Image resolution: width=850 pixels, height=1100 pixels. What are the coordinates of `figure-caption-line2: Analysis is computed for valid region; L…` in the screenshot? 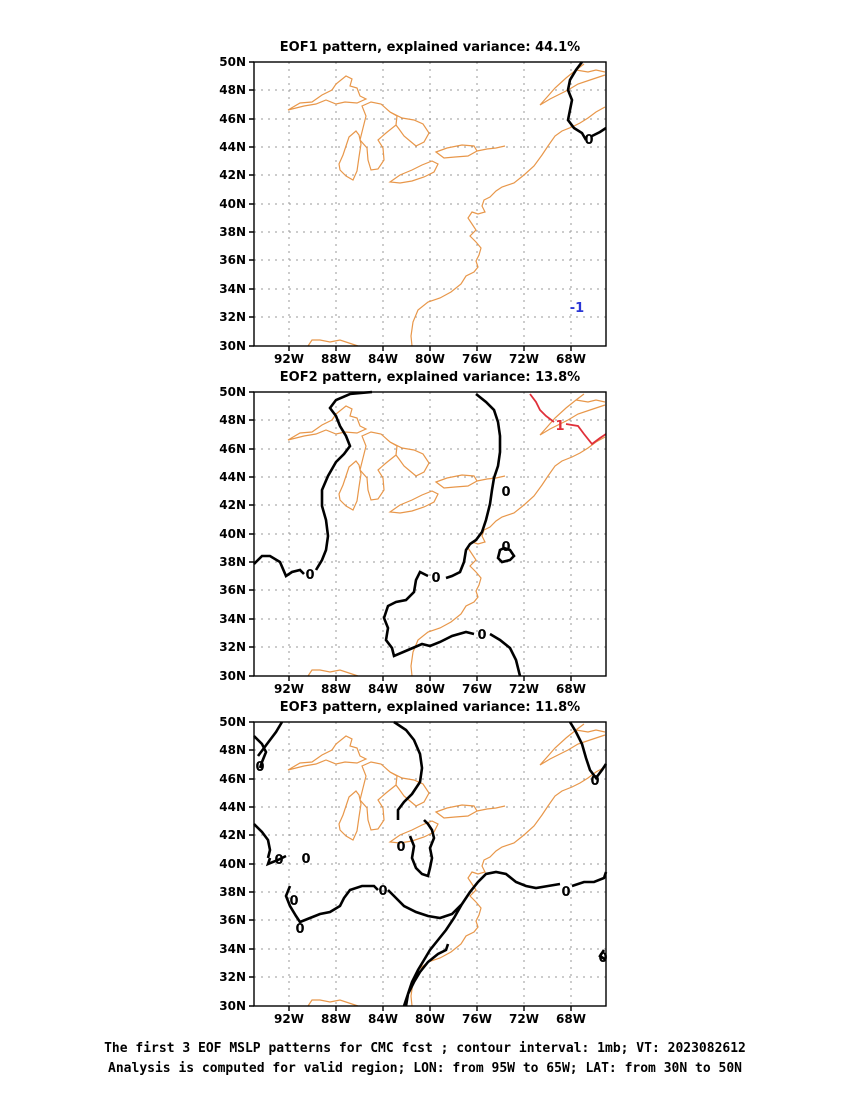 It's located at (425, 1068).